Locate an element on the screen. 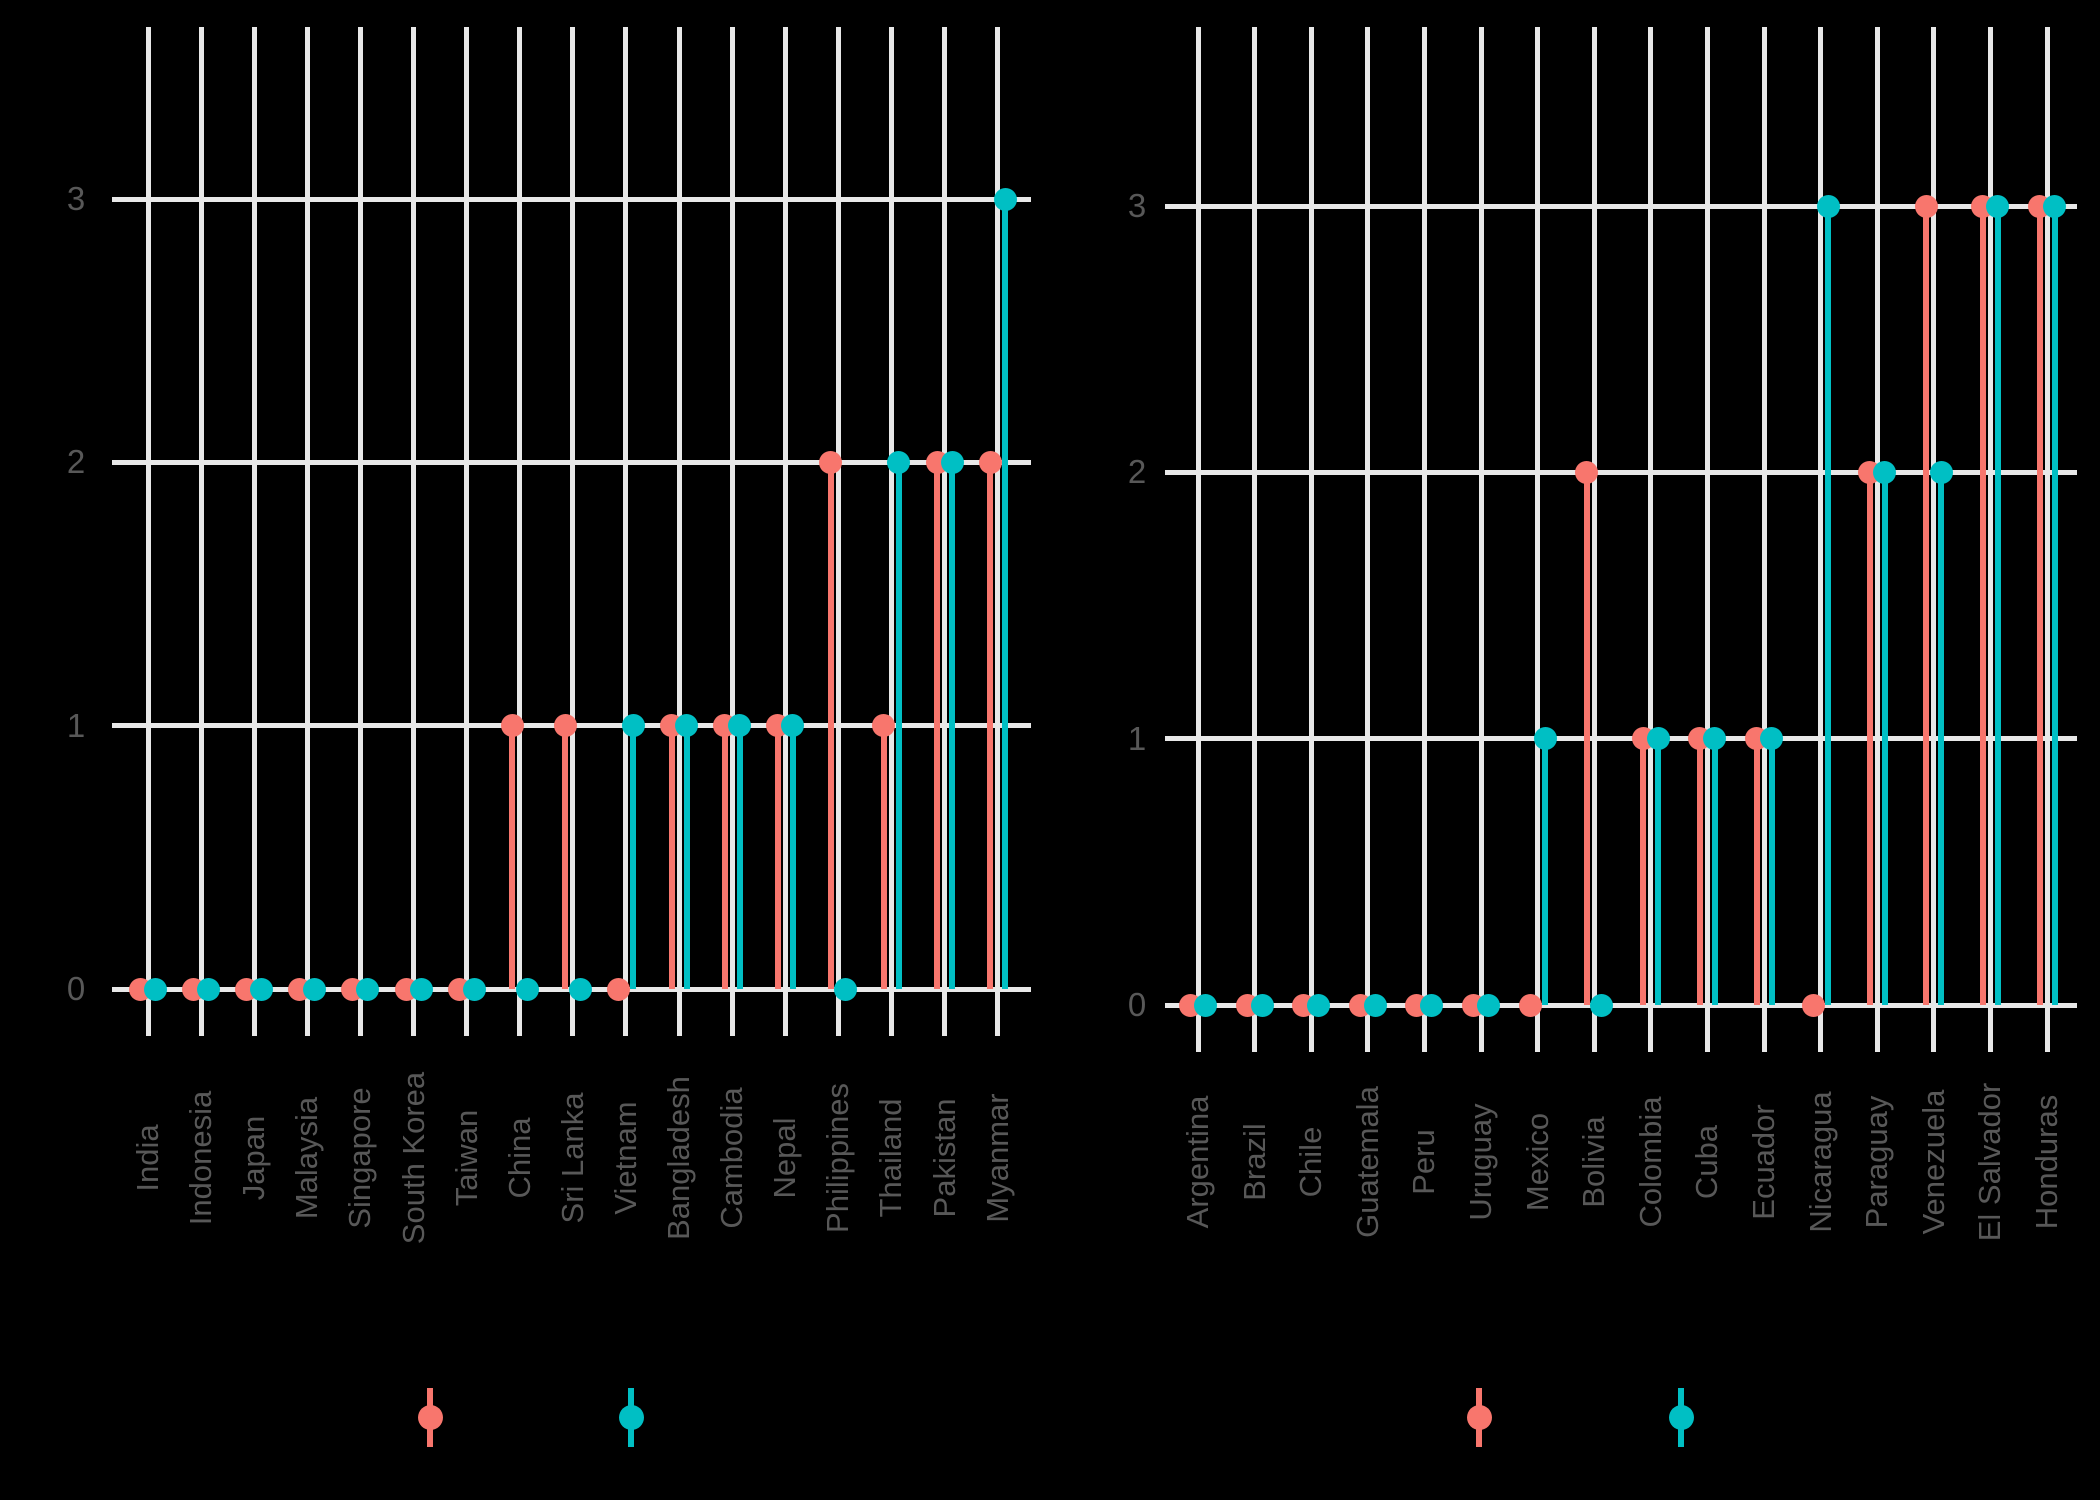 The height and width of the screenshot is (1500, 2100). y-tick-label: 3 is located at coordinates (76, 199).